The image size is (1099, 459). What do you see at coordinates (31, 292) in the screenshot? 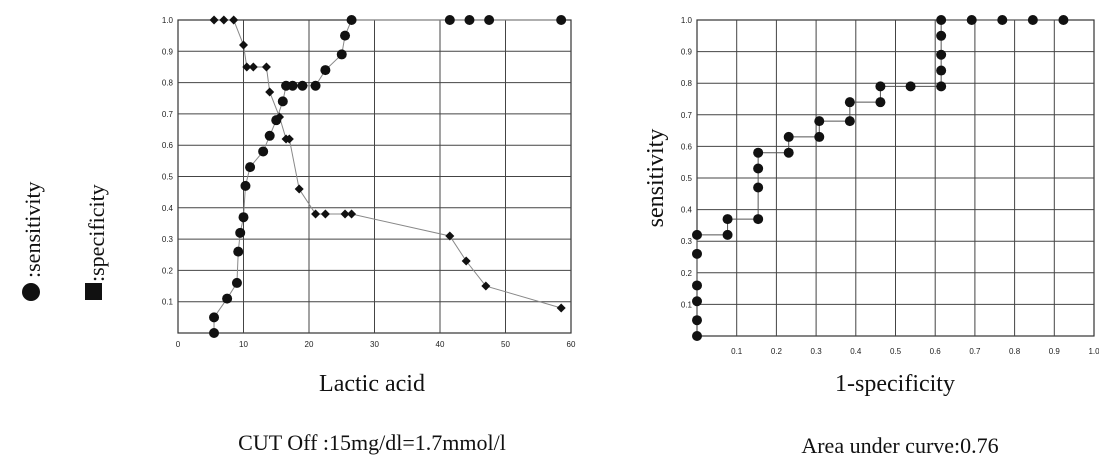
I see `sensitivity-legend-marker` at bounding box center [31, 292].